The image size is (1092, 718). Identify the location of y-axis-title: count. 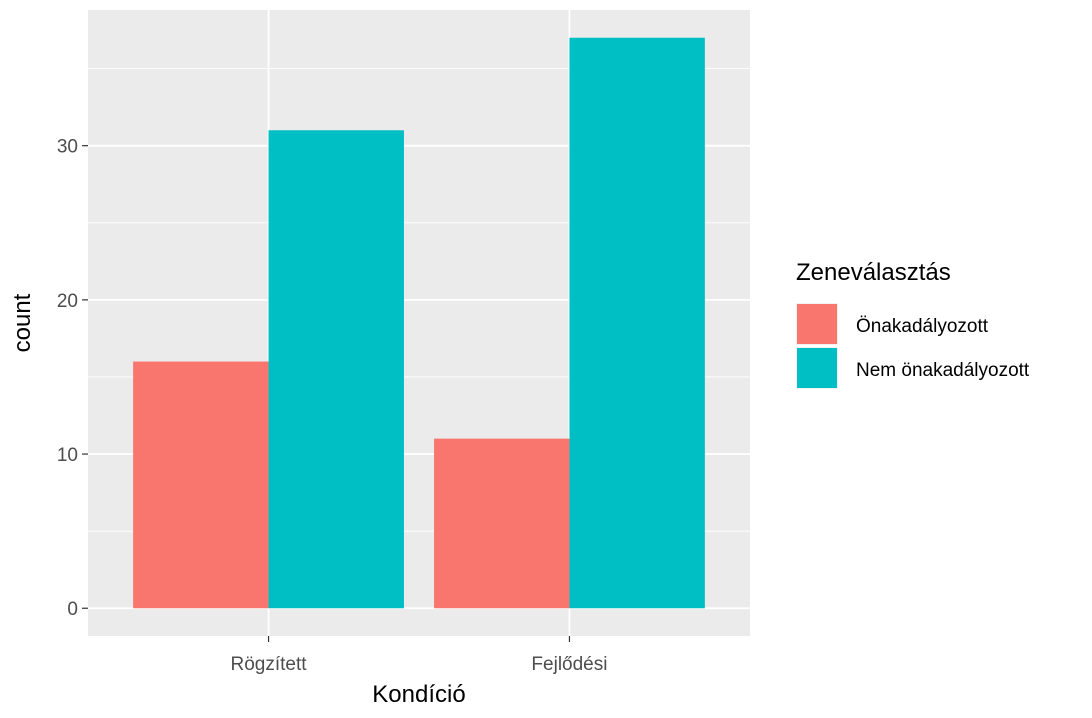
(22, 322).